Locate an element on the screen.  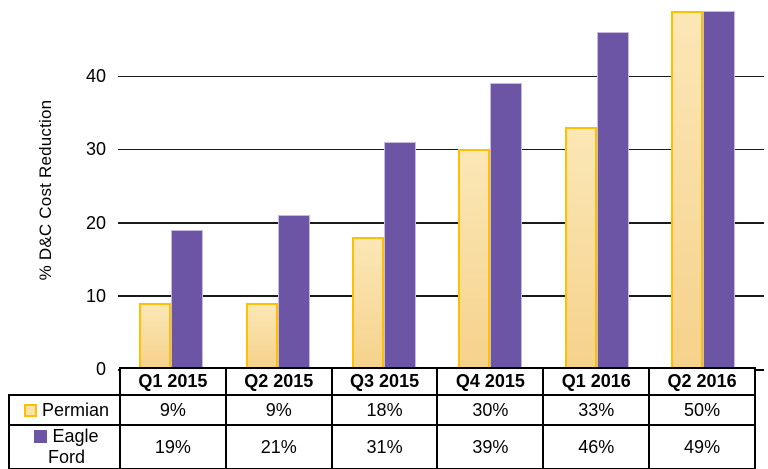
bar-permian-q3-2015 is located at coordinates (367, 303).